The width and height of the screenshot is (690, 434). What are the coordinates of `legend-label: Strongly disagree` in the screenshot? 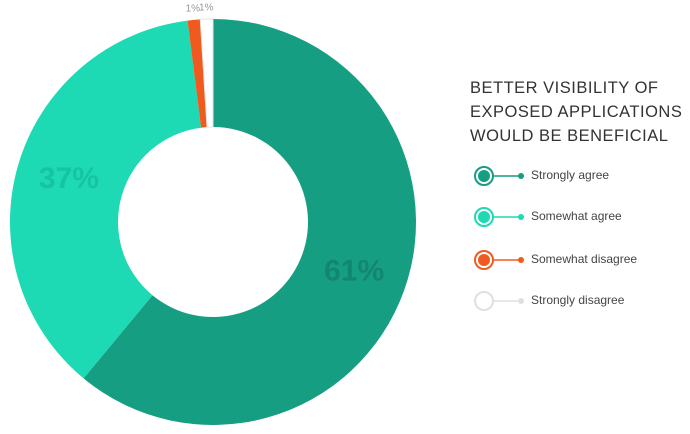 It's located at (578, 300).